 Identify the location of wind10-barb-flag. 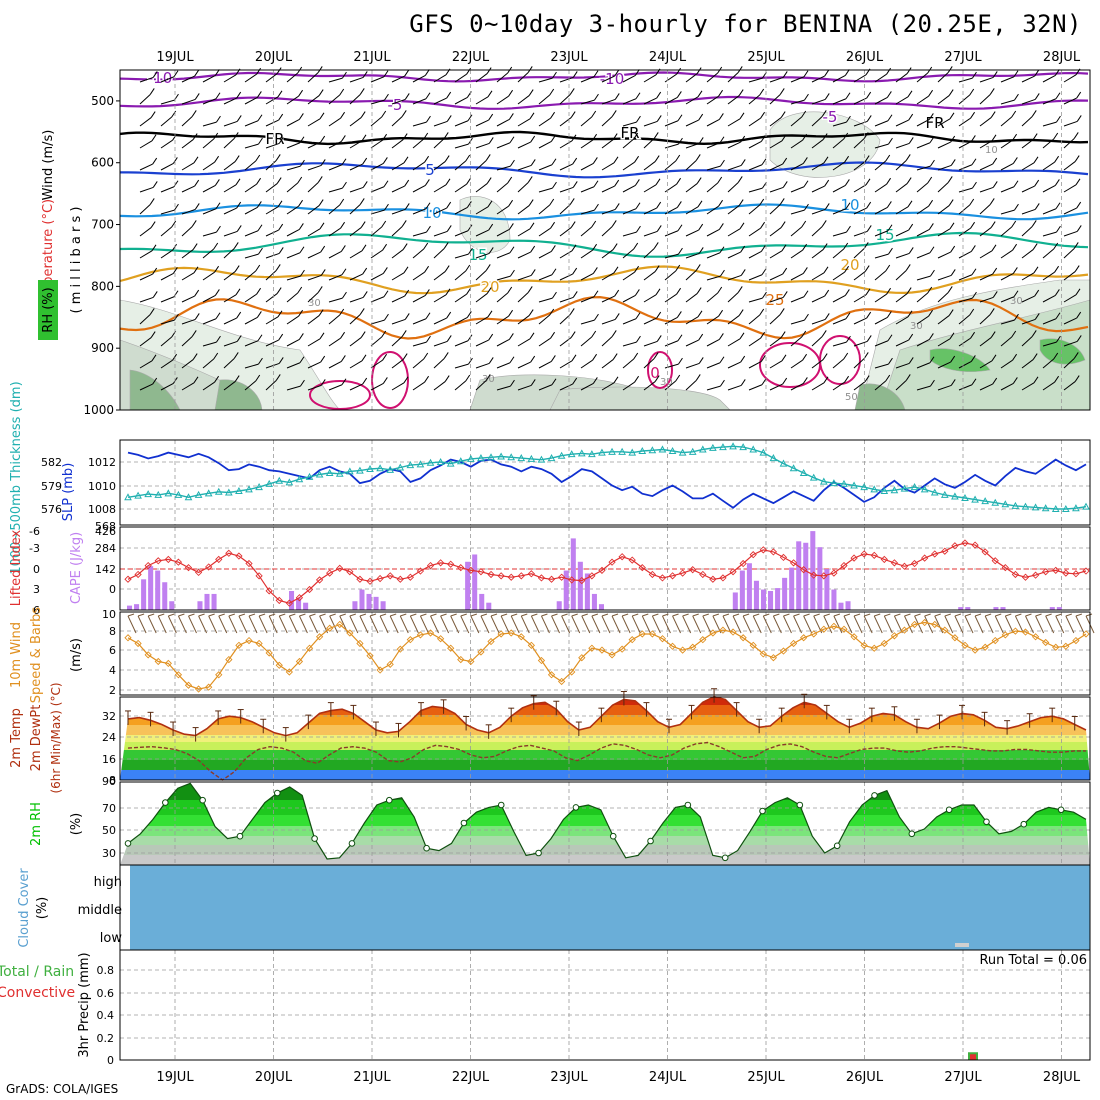
(867, 615).